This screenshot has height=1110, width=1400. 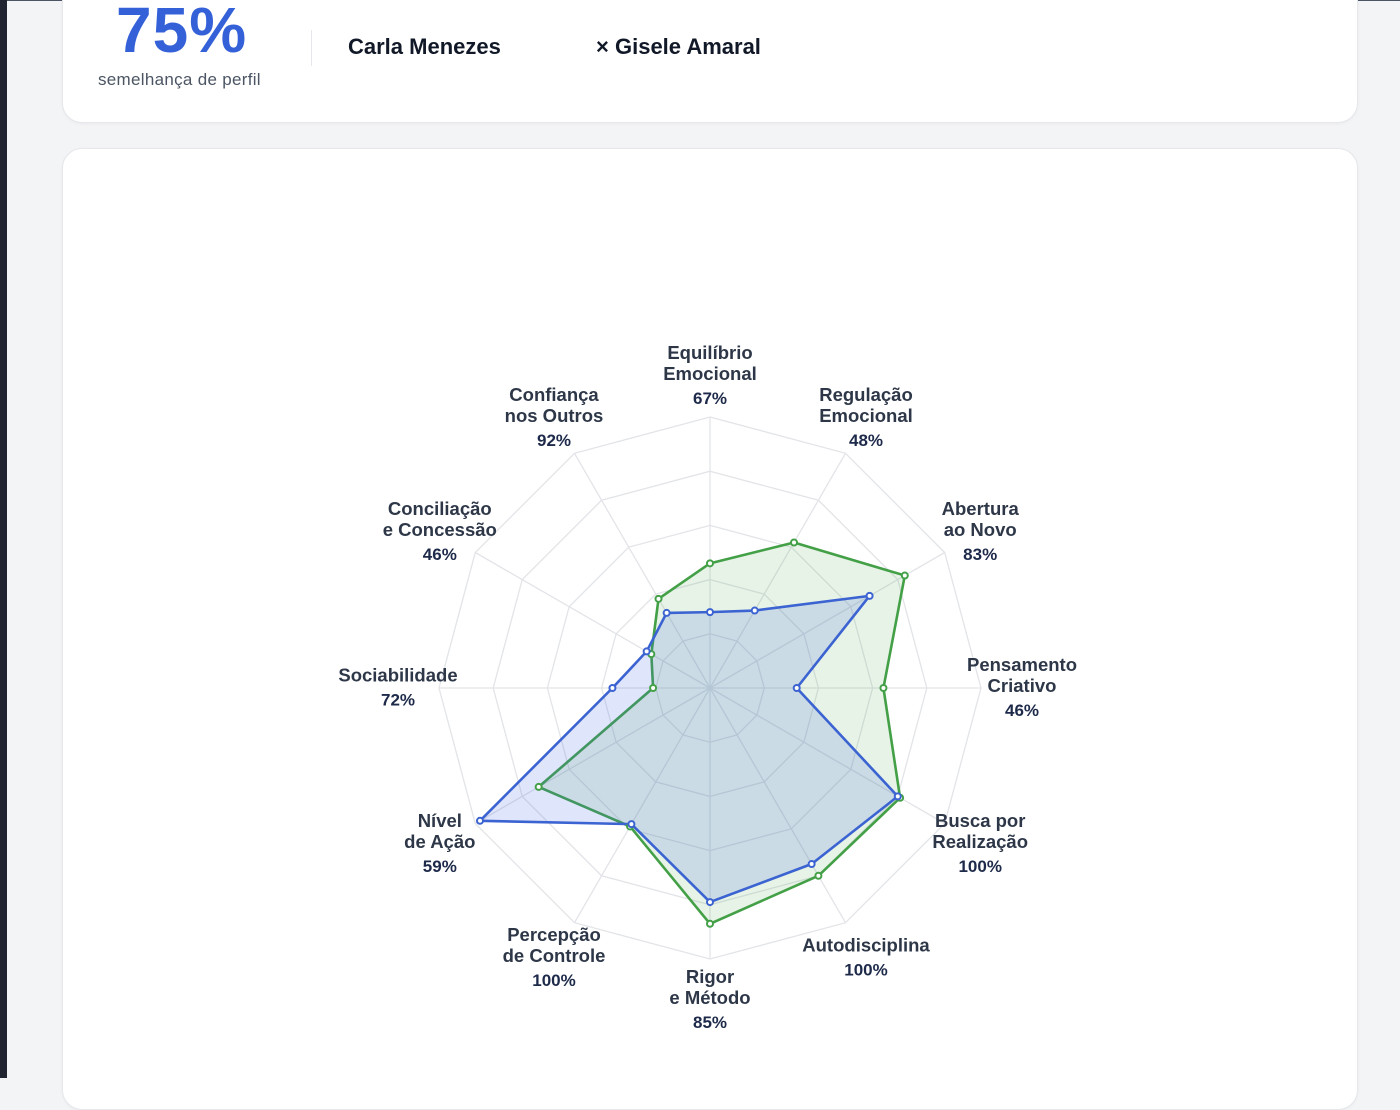 What do you see at coordinates (687, 46) in the screenshot?
I see `person-b-label: Gisele Amaral` at bounding box center [687, 46].